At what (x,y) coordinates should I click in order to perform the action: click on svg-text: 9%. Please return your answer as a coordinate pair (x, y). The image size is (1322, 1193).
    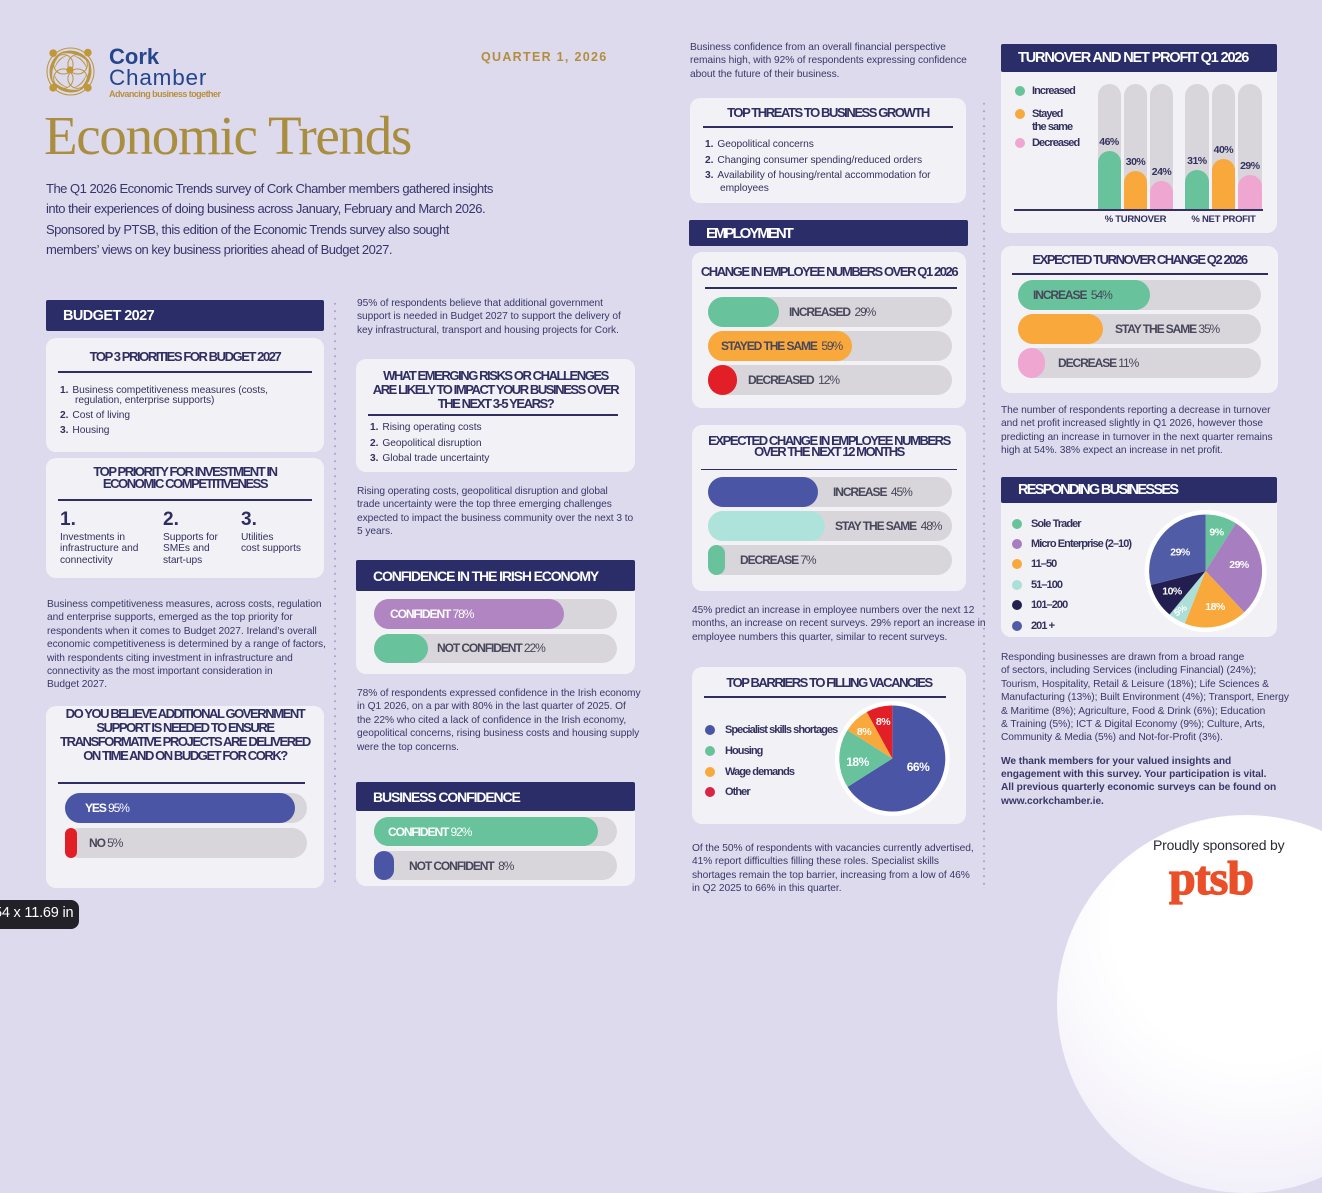
    Looking at the image, I should click on (1216, 533).